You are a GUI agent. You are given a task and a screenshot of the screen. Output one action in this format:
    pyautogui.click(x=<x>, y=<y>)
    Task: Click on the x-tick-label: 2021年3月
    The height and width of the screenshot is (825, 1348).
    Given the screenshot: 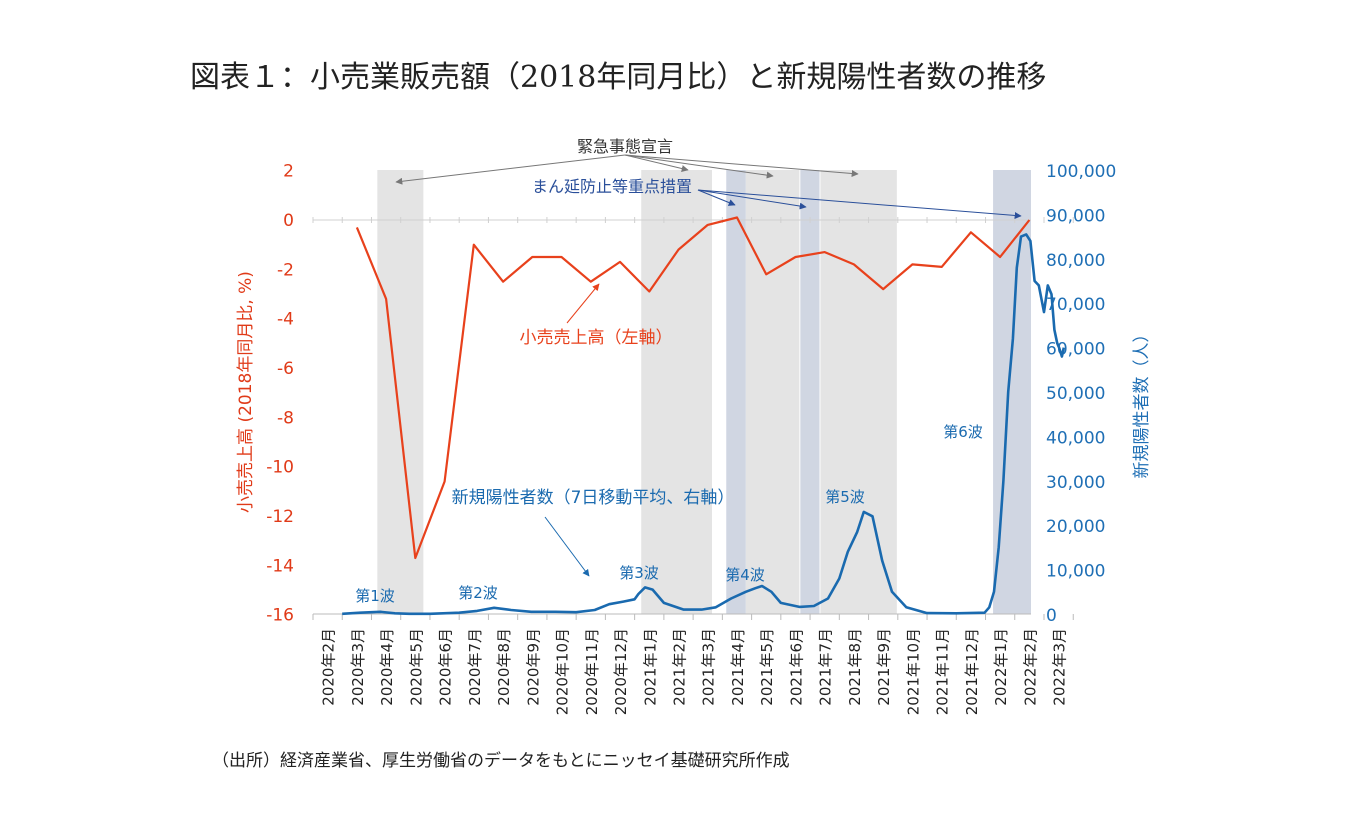 What is the action you would take?
    pyautogui.click(x=709, y=667)
    